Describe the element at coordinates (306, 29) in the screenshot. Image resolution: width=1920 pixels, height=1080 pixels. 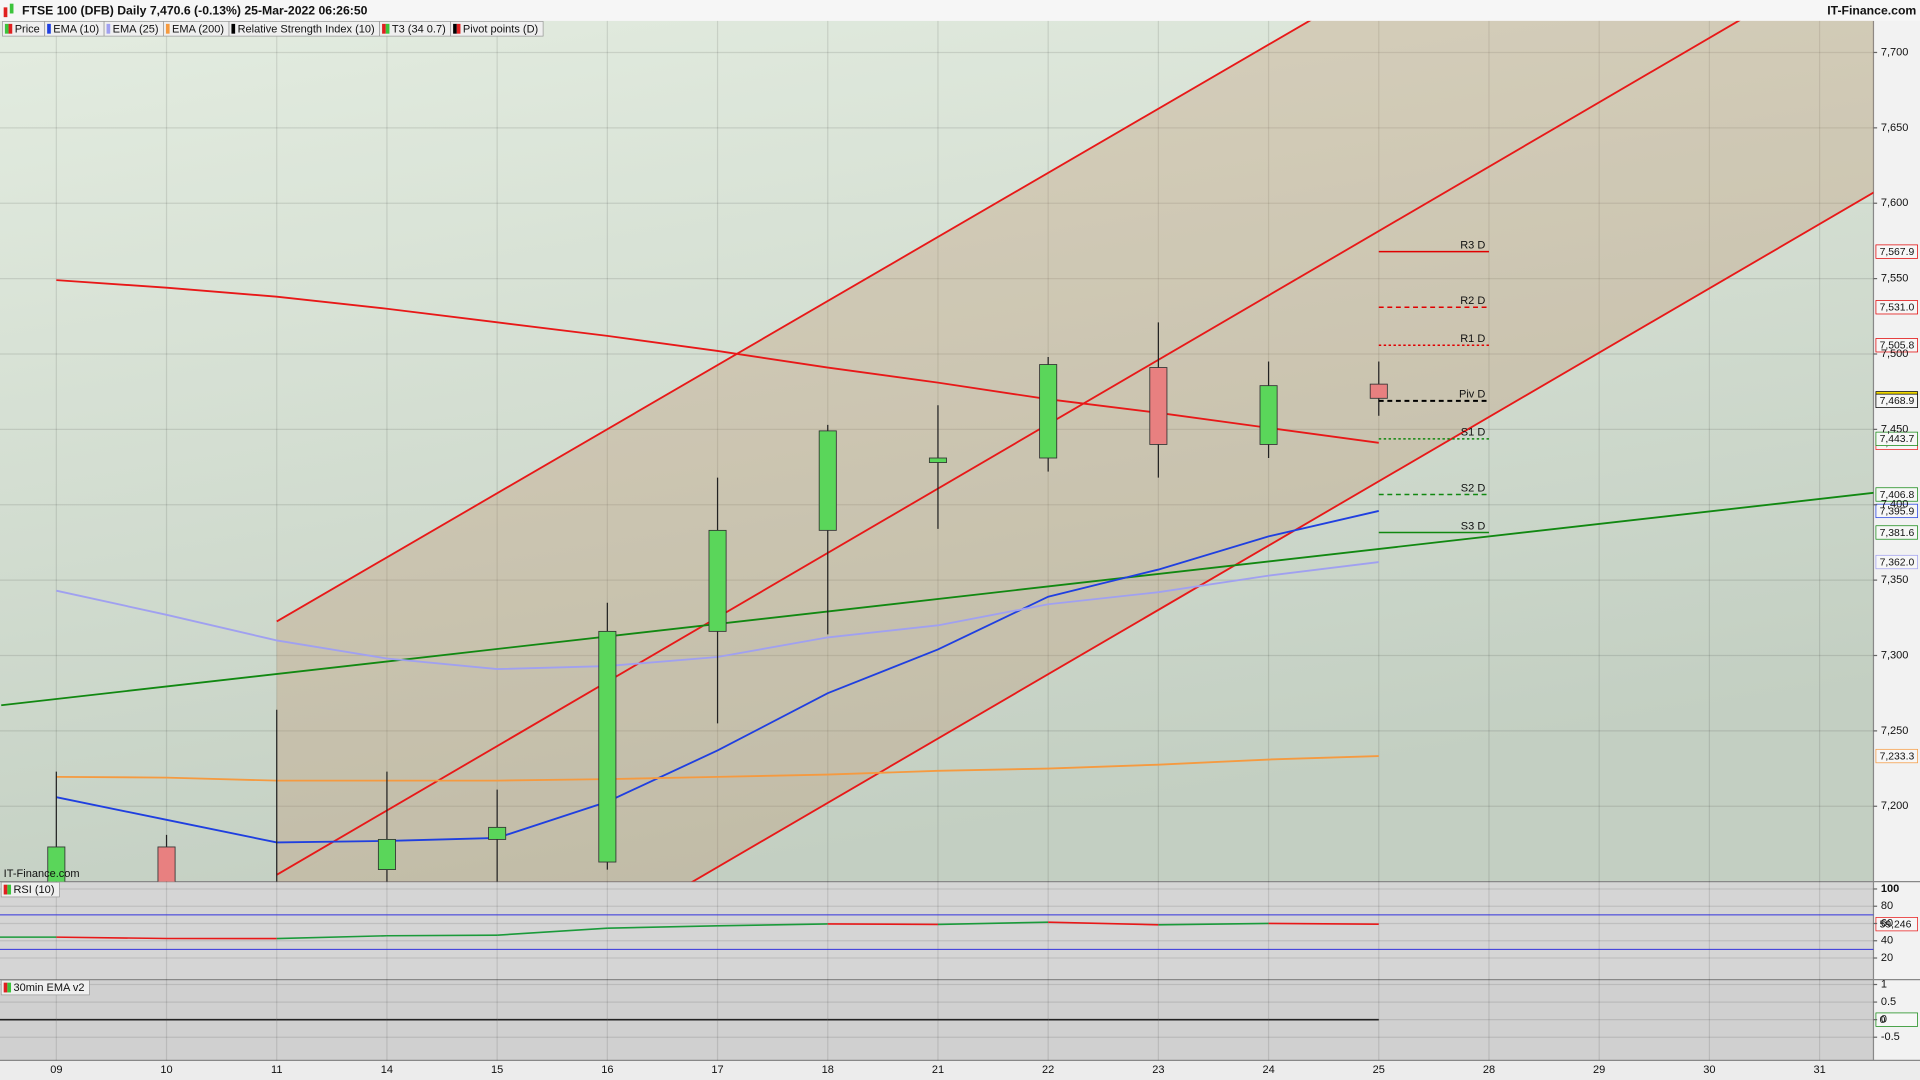
I see `legend-label: Relative Strength Index (10)` at that location.